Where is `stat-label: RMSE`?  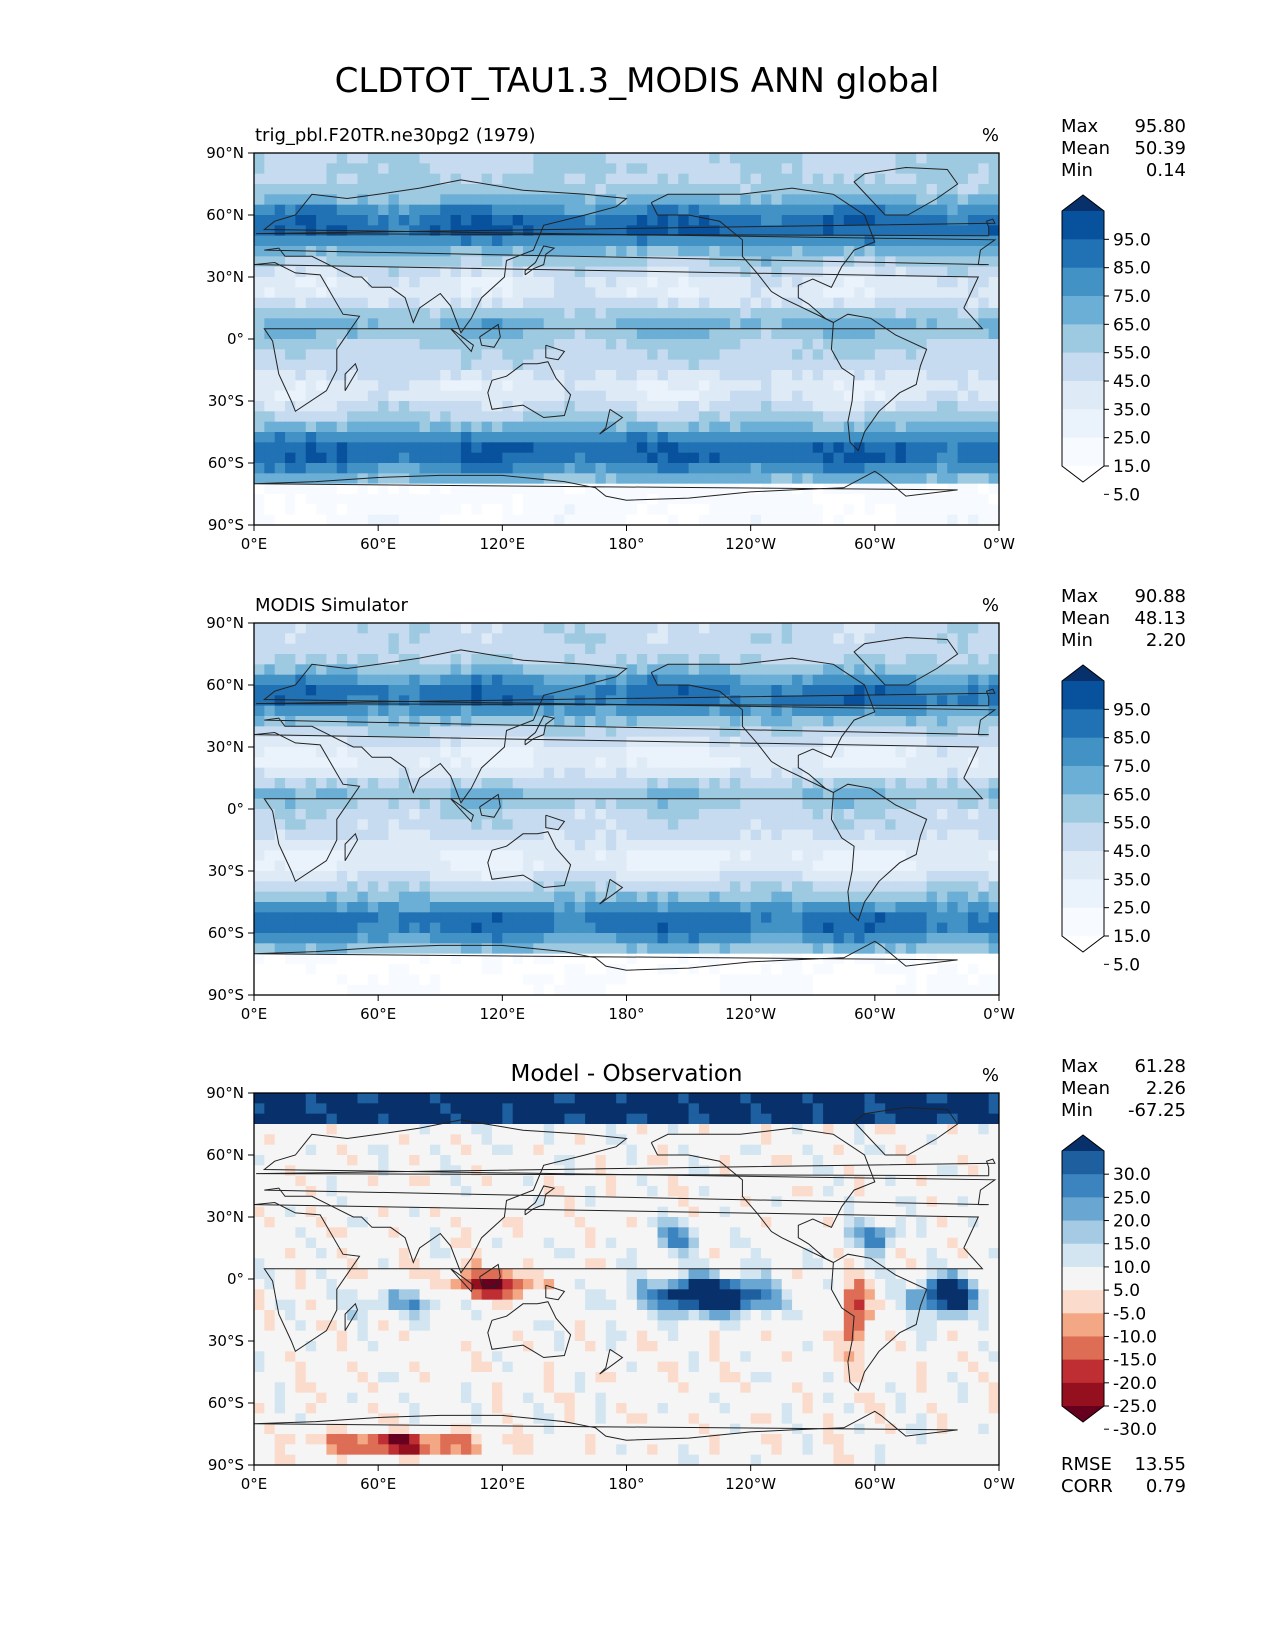
stat-label: RMSE is located at coordinates (1086, 1464).